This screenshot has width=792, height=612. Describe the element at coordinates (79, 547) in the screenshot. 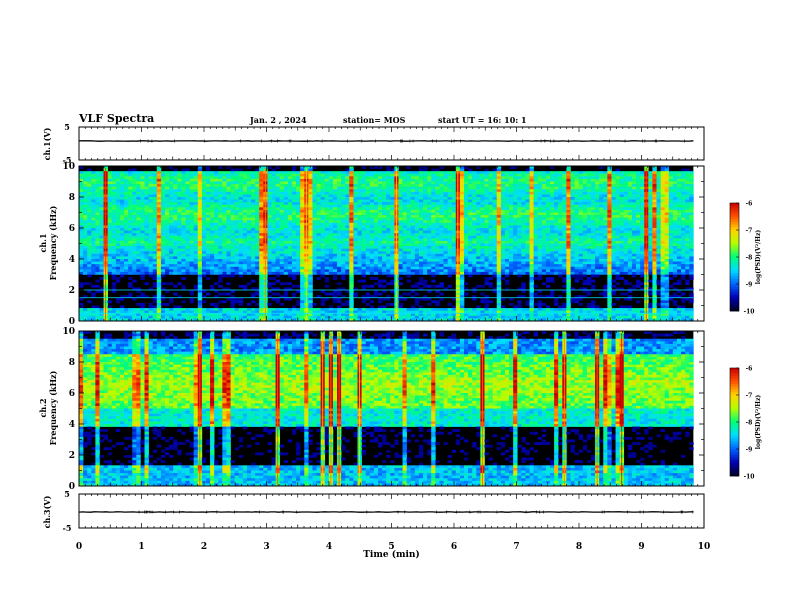

I see `x-tick-label: 0` at that location.